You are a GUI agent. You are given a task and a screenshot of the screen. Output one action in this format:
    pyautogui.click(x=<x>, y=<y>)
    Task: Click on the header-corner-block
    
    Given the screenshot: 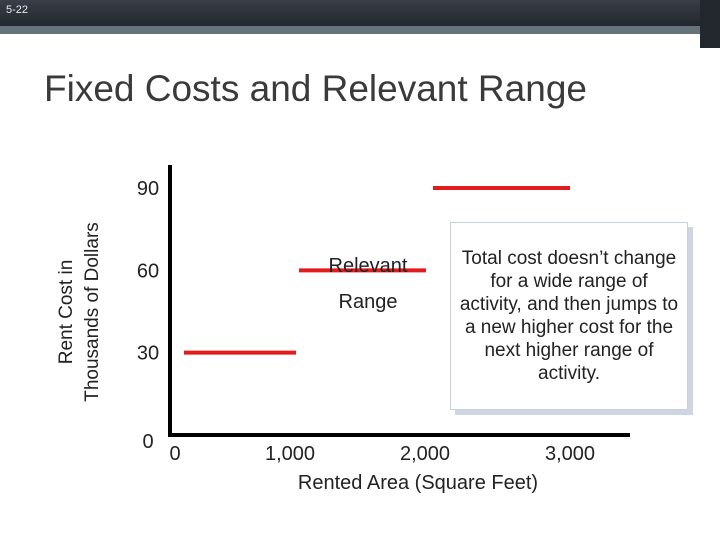 What is the action you would take?
    pyautogui.click(x=710, y=24)
    